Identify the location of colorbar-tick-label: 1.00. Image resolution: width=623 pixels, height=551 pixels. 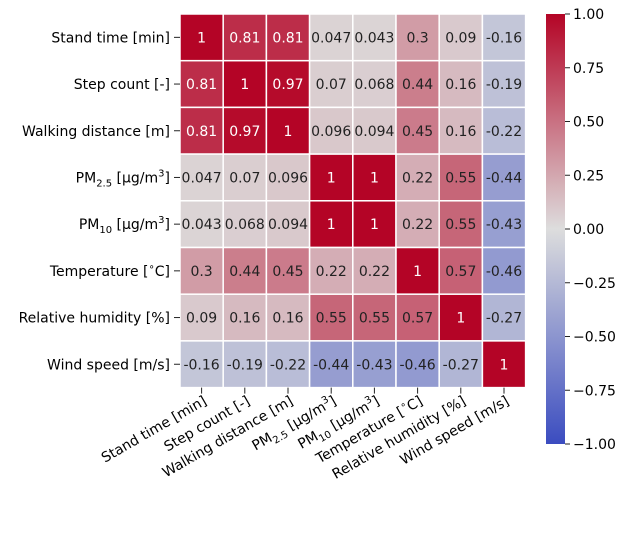
(588, 15).